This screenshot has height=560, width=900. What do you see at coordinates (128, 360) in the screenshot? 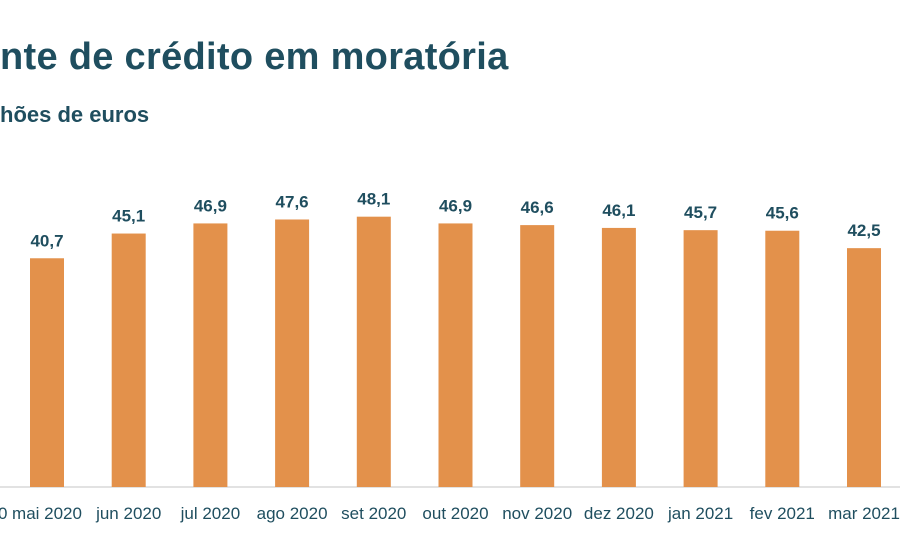
I see `bar-jun-2020` at bounding box center [128, 360].